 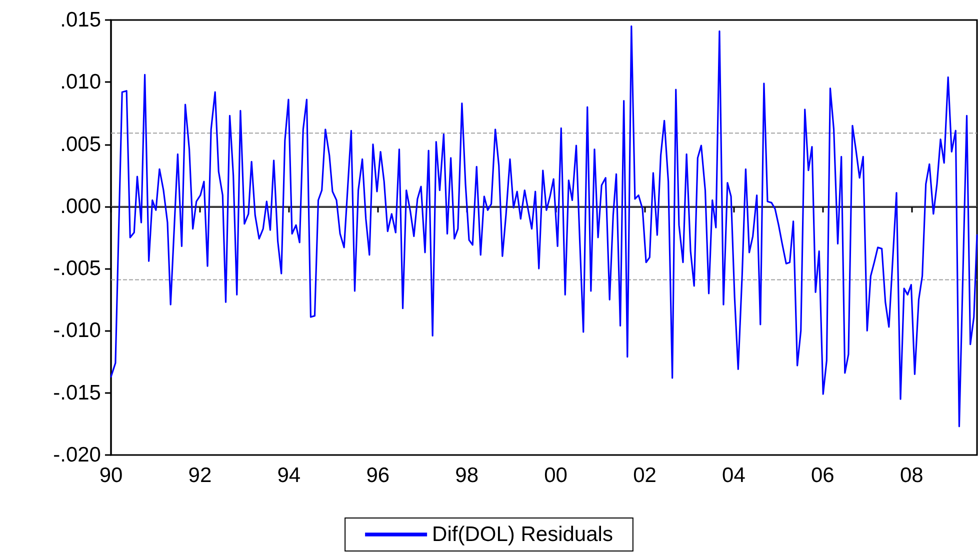 What do you see at coordinates (77, 330) in the screenshot?
I see `y-tick-label: -.010` at bounding box center [77, 330].